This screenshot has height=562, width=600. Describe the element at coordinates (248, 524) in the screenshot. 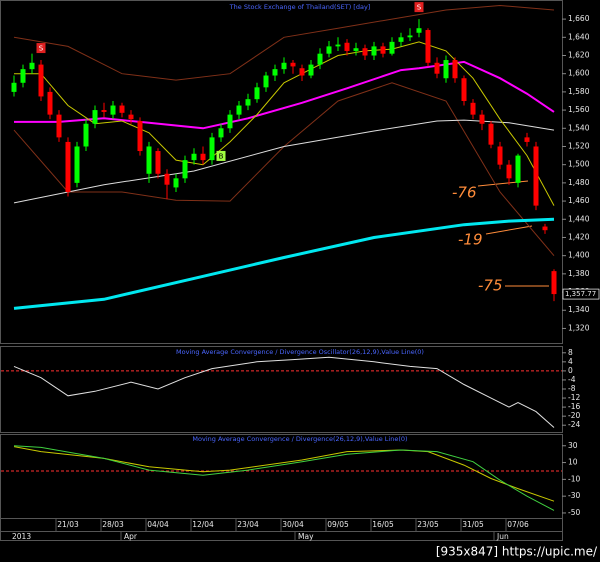

I see `x-tick-label: 23/04` at that location.